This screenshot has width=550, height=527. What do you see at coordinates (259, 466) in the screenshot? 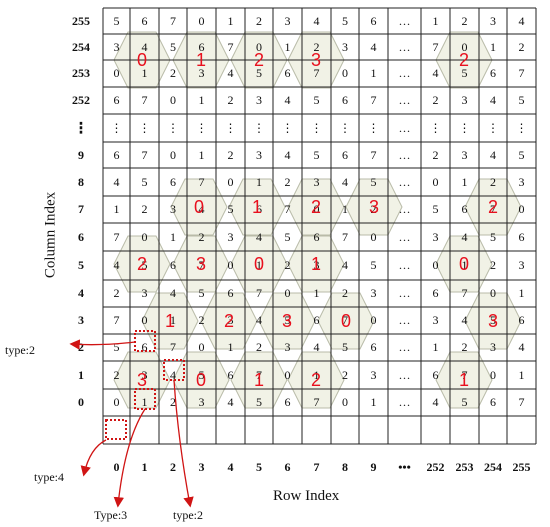
I see `row-index-label: 5` at bounding box center [259, 466].